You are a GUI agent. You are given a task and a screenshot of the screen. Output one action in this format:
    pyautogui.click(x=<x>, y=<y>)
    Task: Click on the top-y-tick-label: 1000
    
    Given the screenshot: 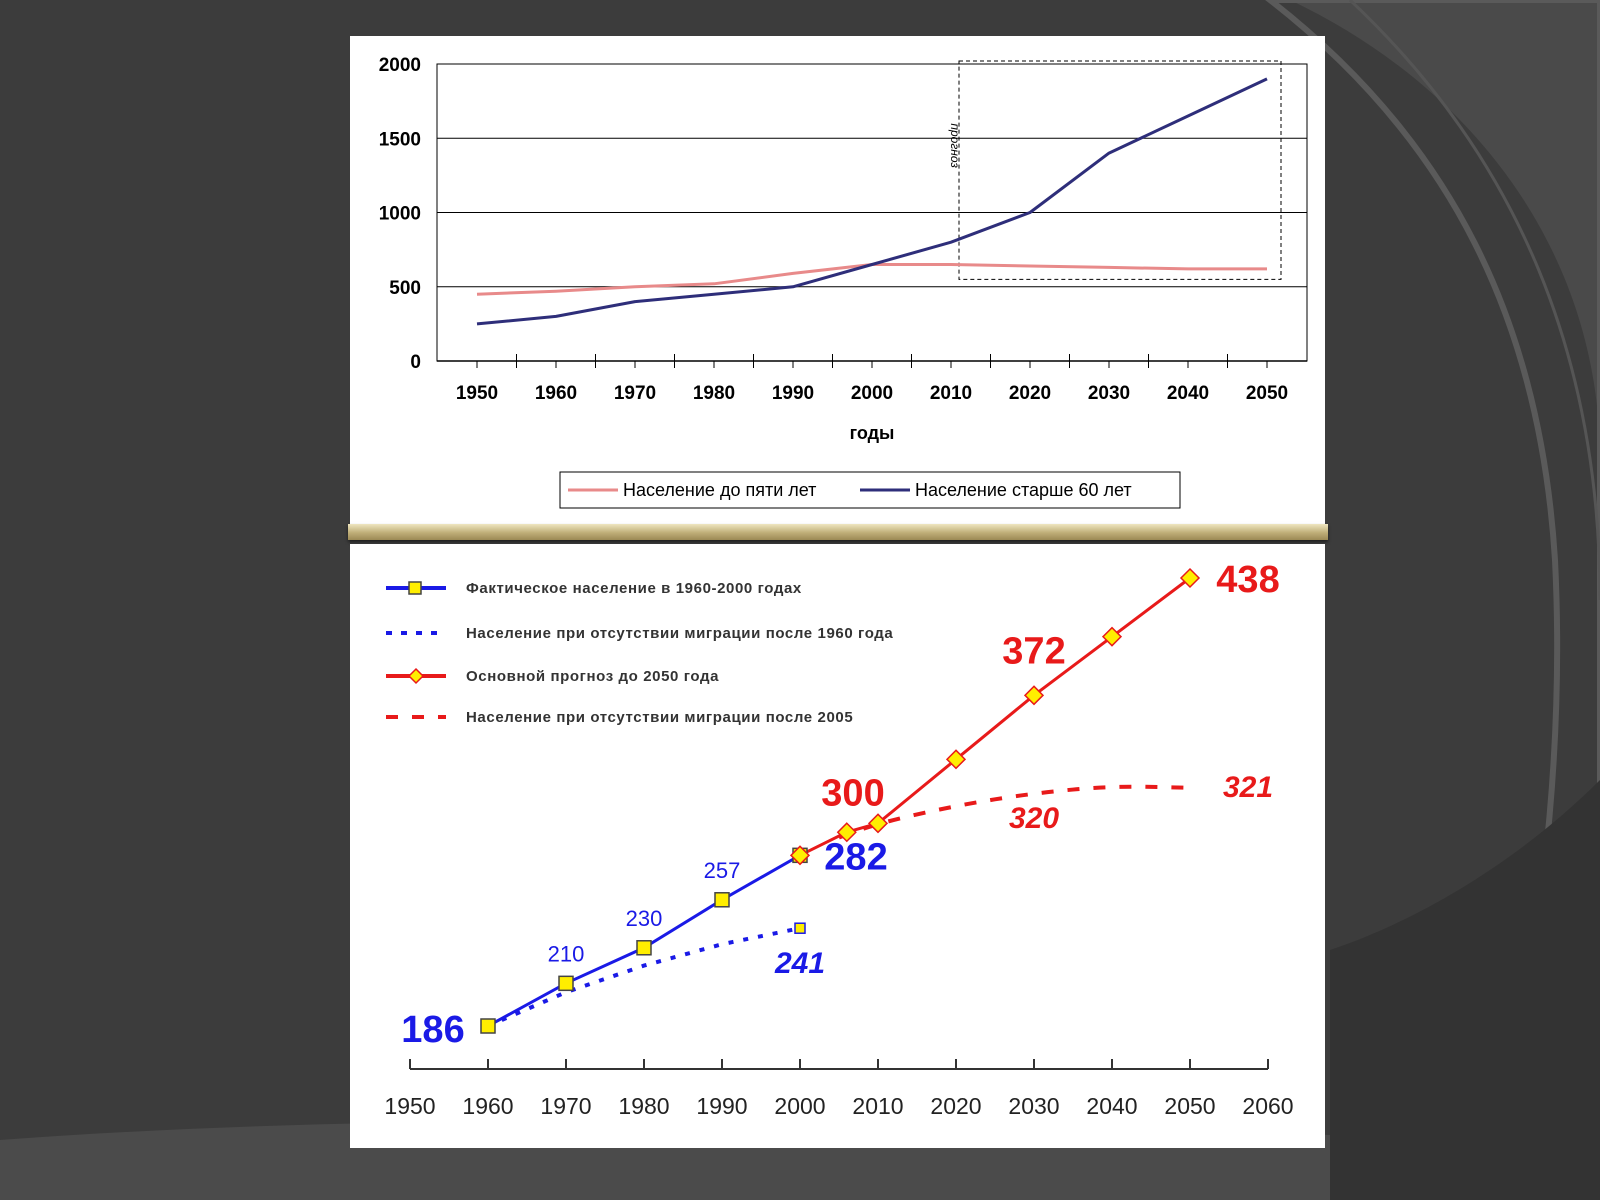 What is the action you would take?
    pyautogui.click(x=400, y=214)
    